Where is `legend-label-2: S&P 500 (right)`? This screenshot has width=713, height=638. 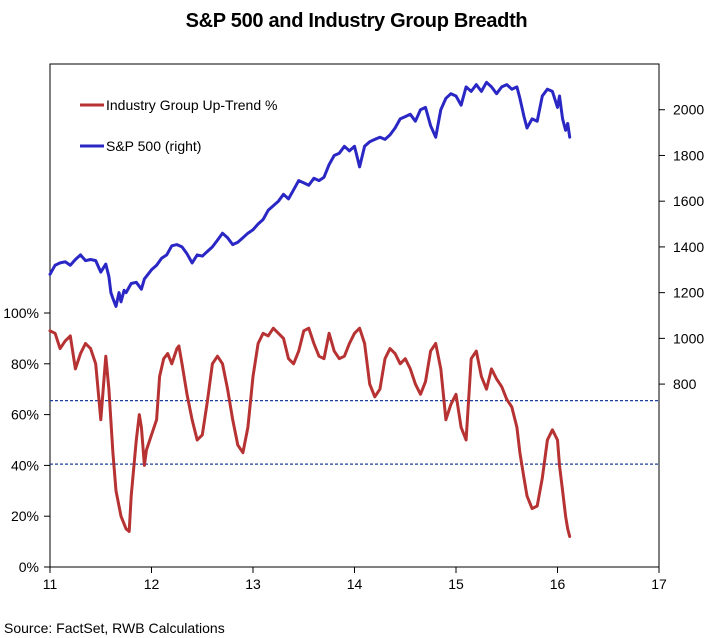 legend-label-2: S&P 500 (right) is located at coordinates (153, 146).